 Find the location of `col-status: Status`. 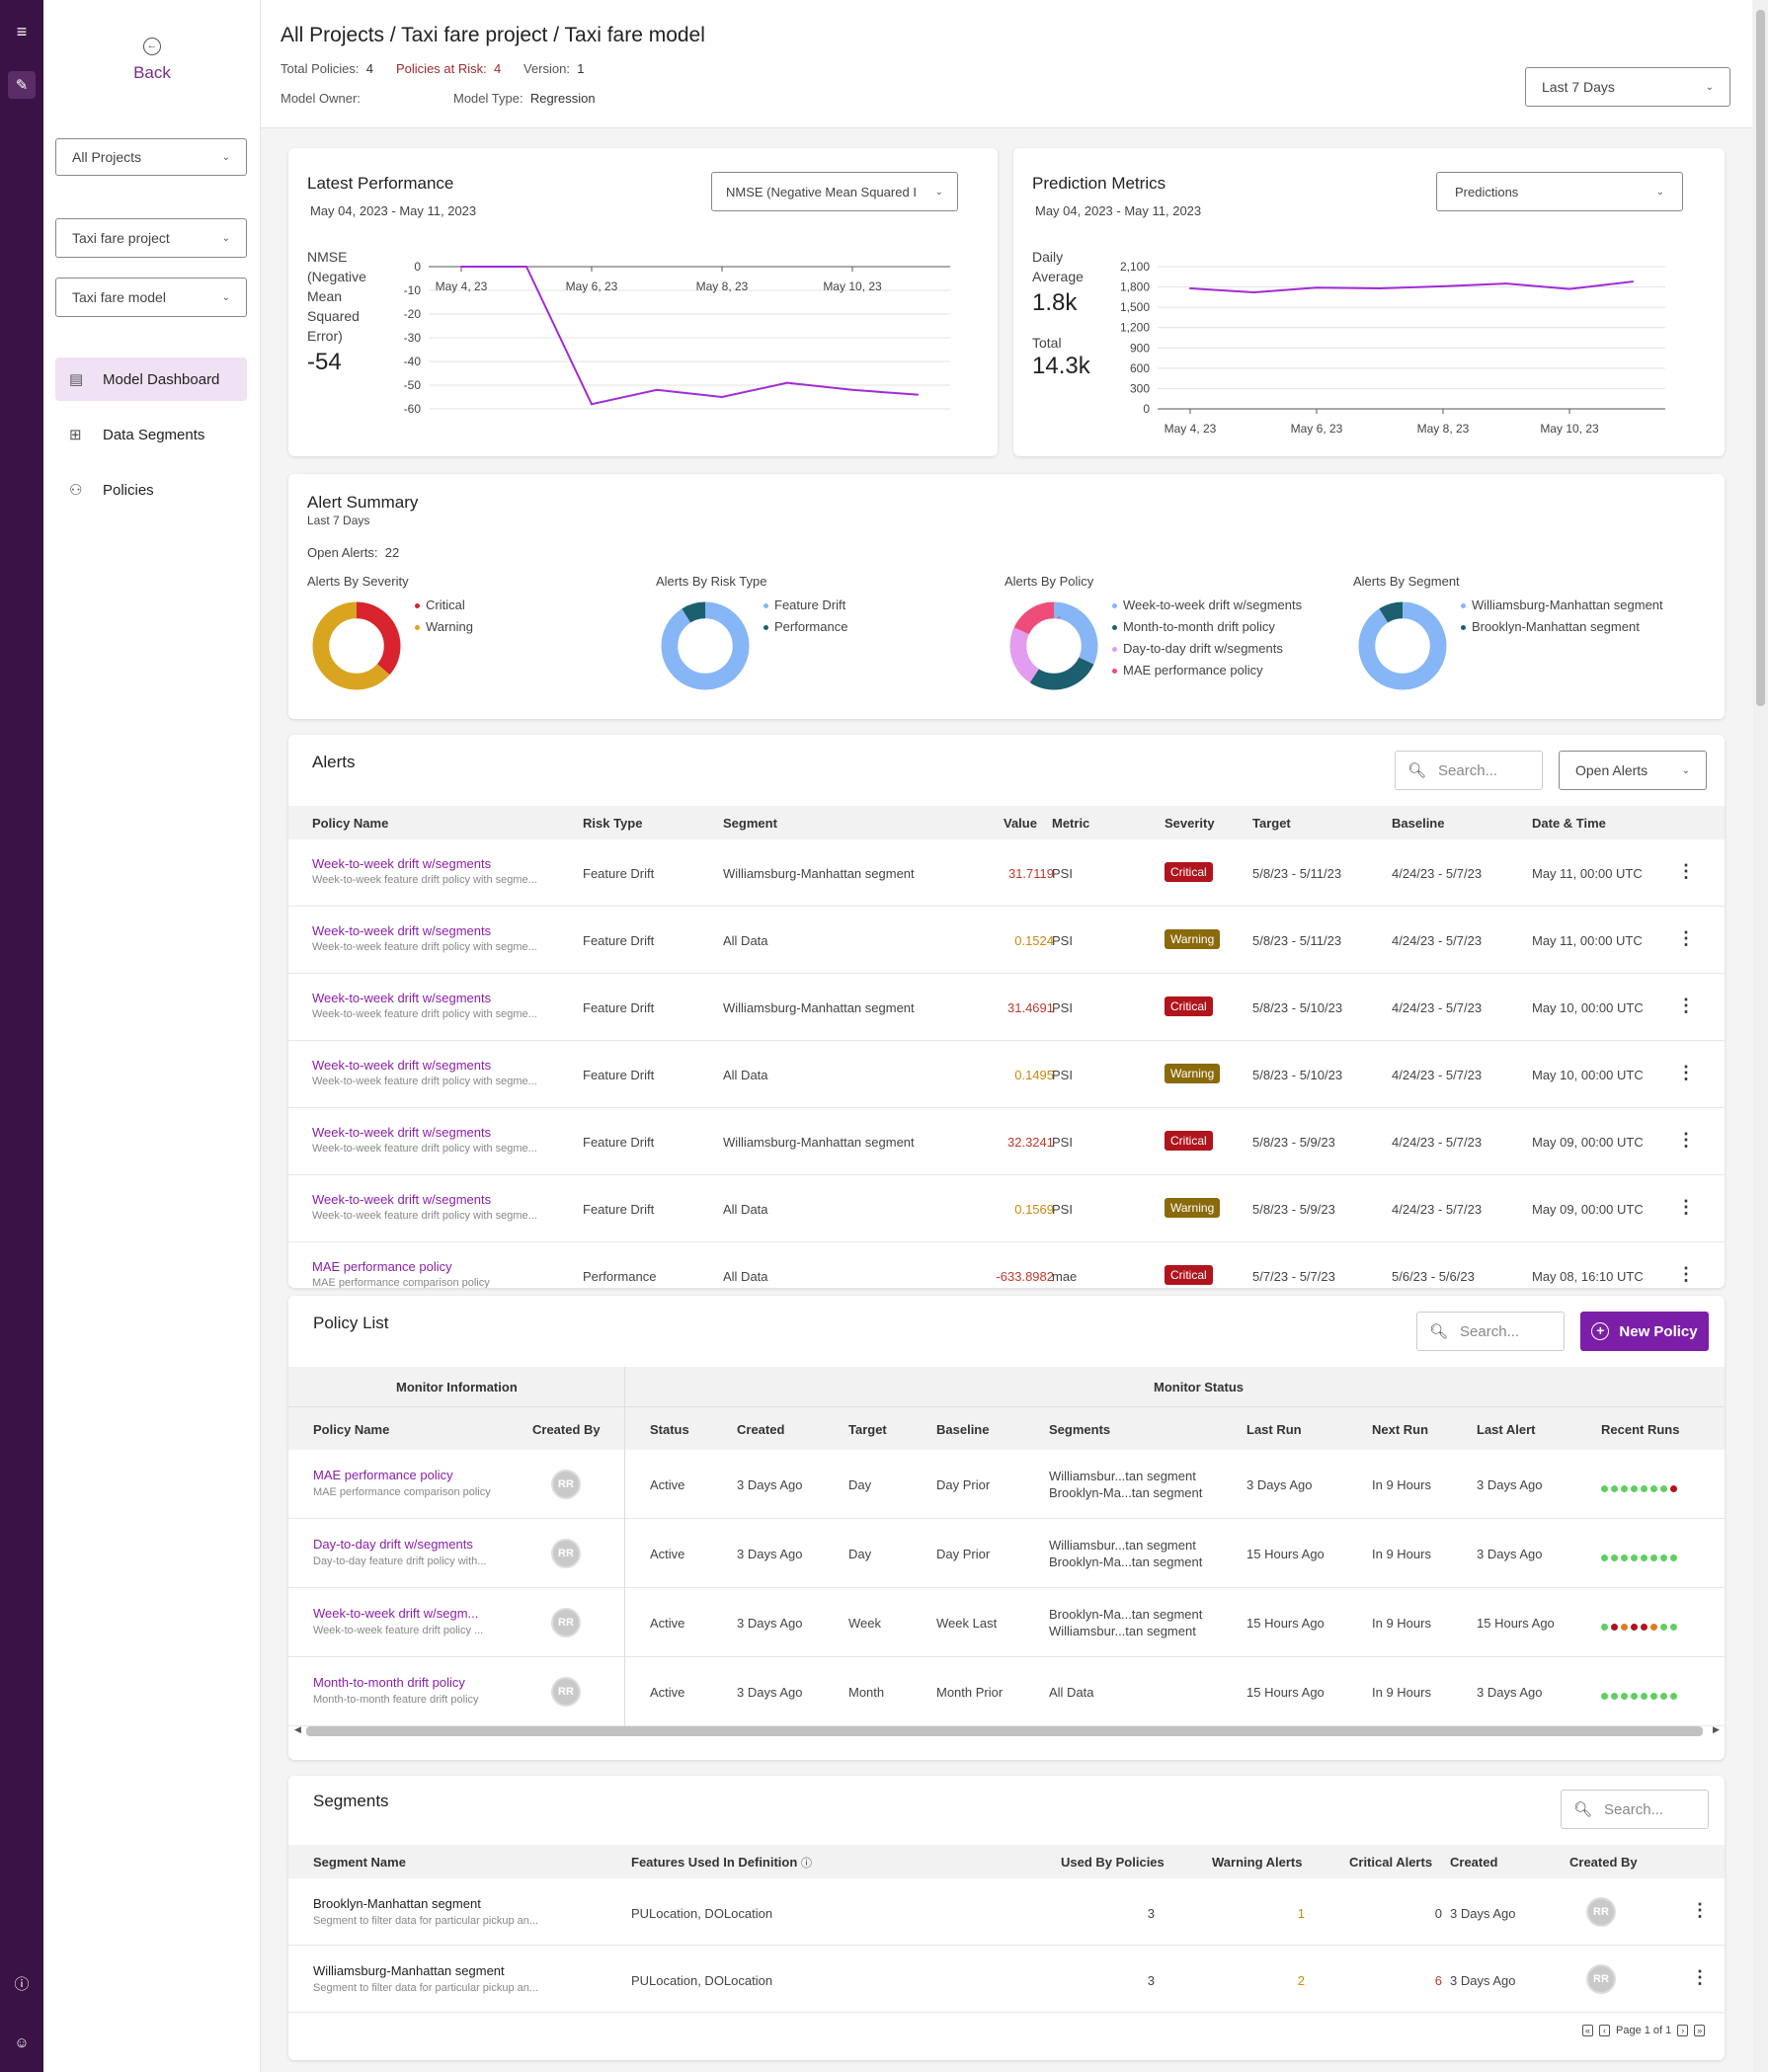

col-status: Status is located at coordinates (669, 1429).